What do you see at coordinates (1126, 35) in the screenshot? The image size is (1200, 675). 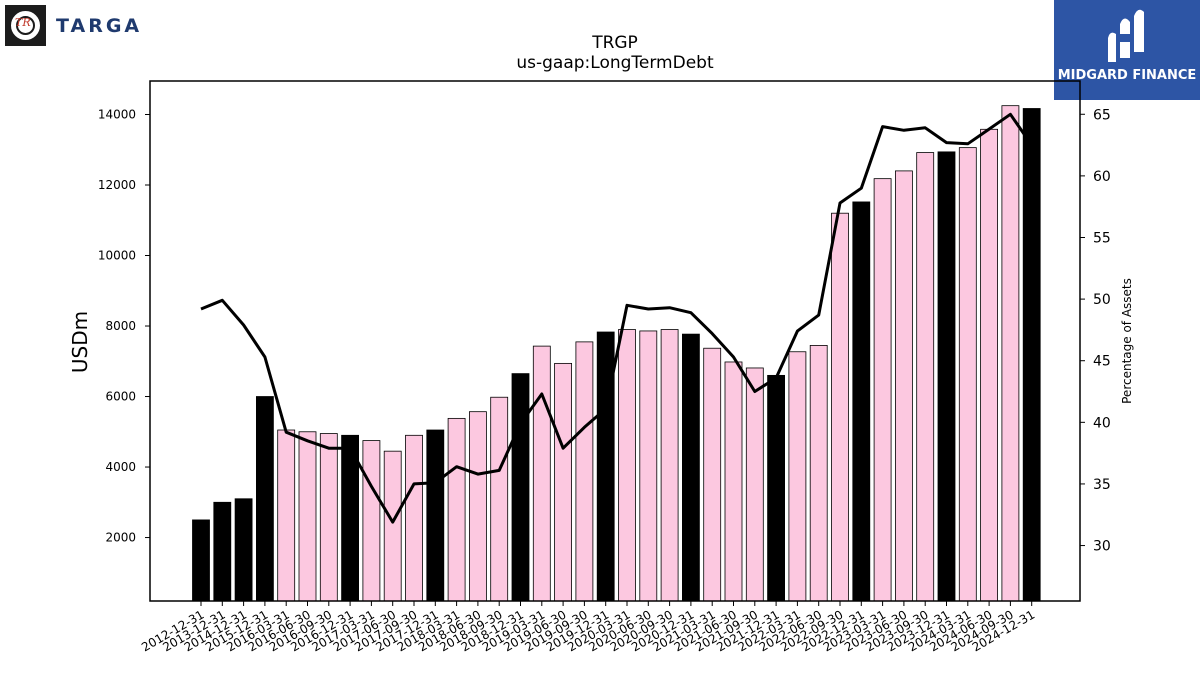 I see `midgard-m-icon` at bounding box center [1126, 35].